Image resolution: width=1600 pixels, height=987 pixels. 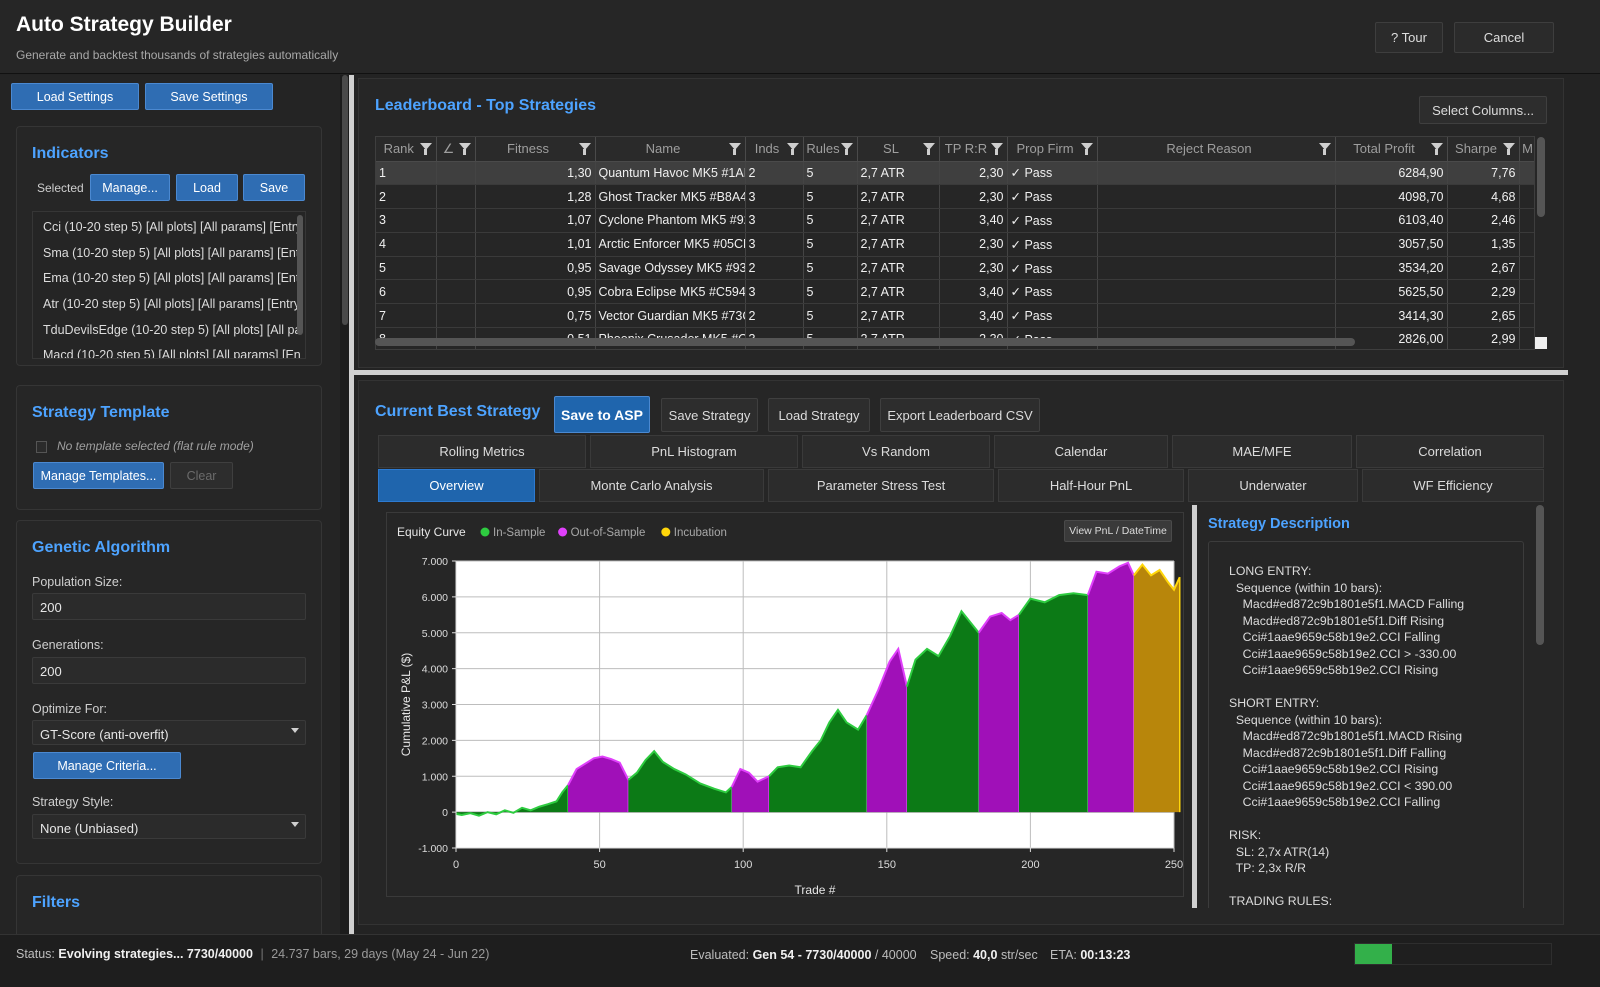 What do you see at coordinates (898, 149) in the screenshot?
I see `column-header: SL` at bounding box center [898, 149].